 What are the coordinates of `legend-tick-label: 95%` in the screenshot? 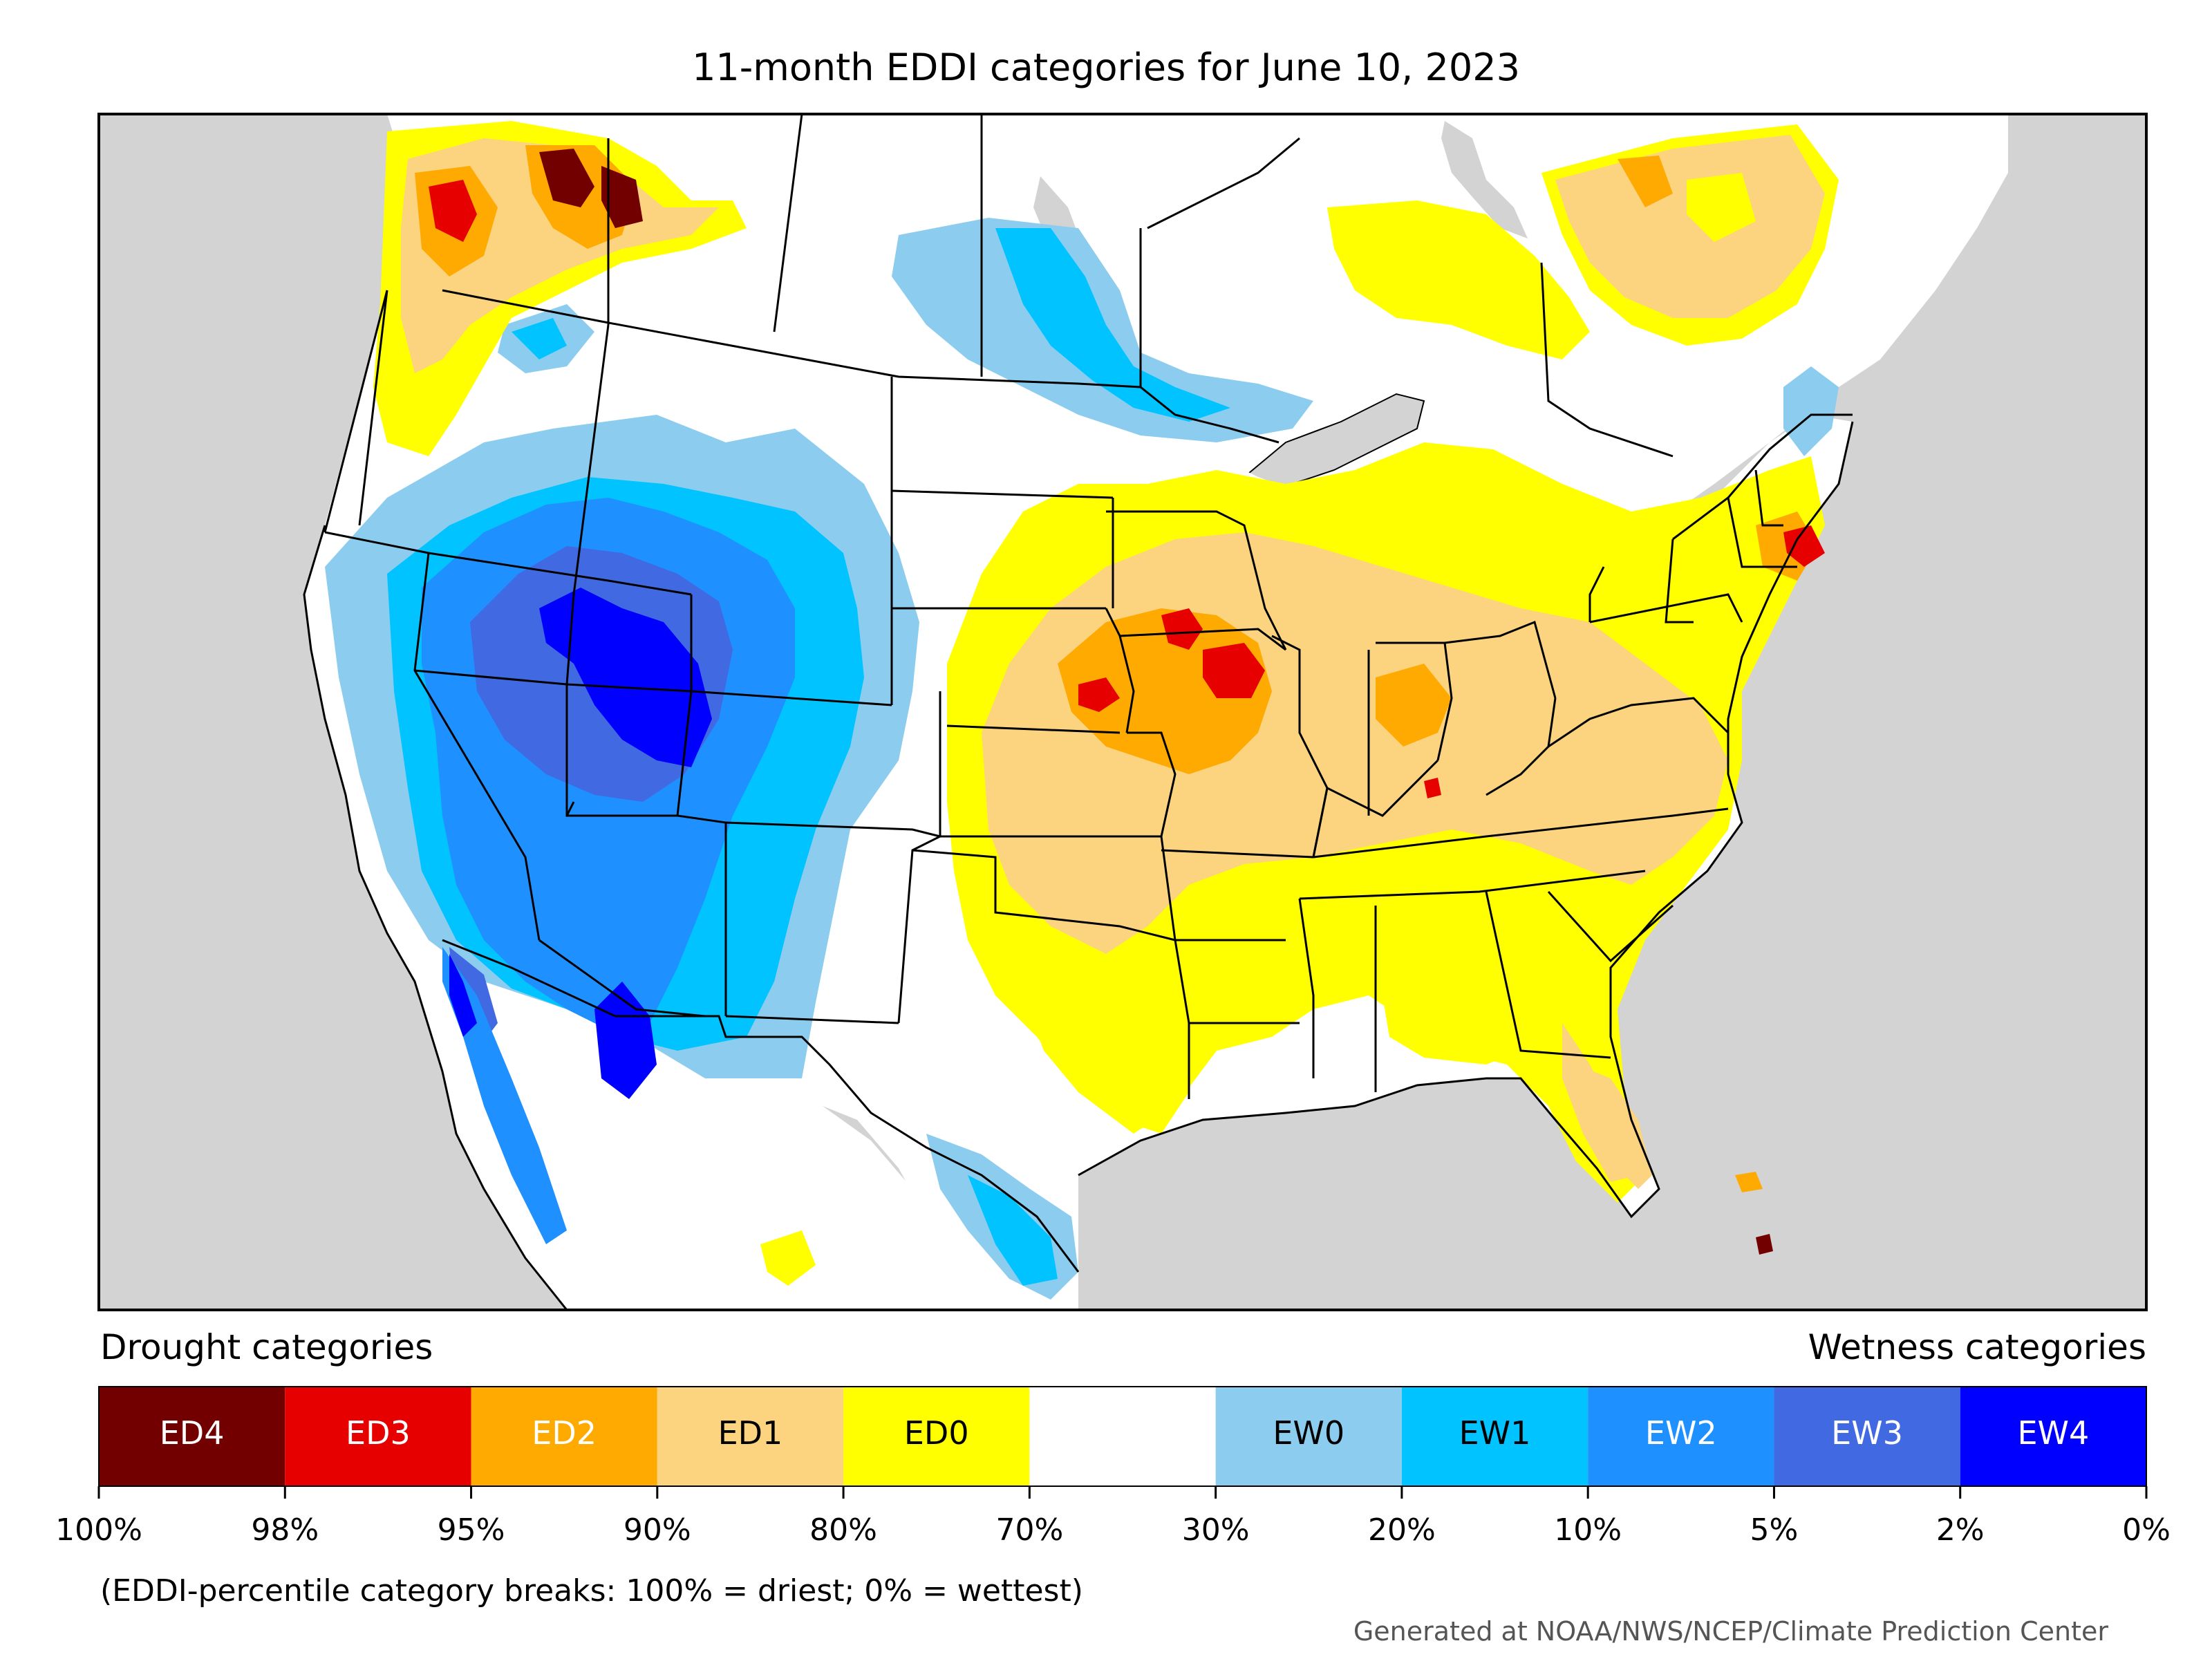 It's located at (471, 1530).